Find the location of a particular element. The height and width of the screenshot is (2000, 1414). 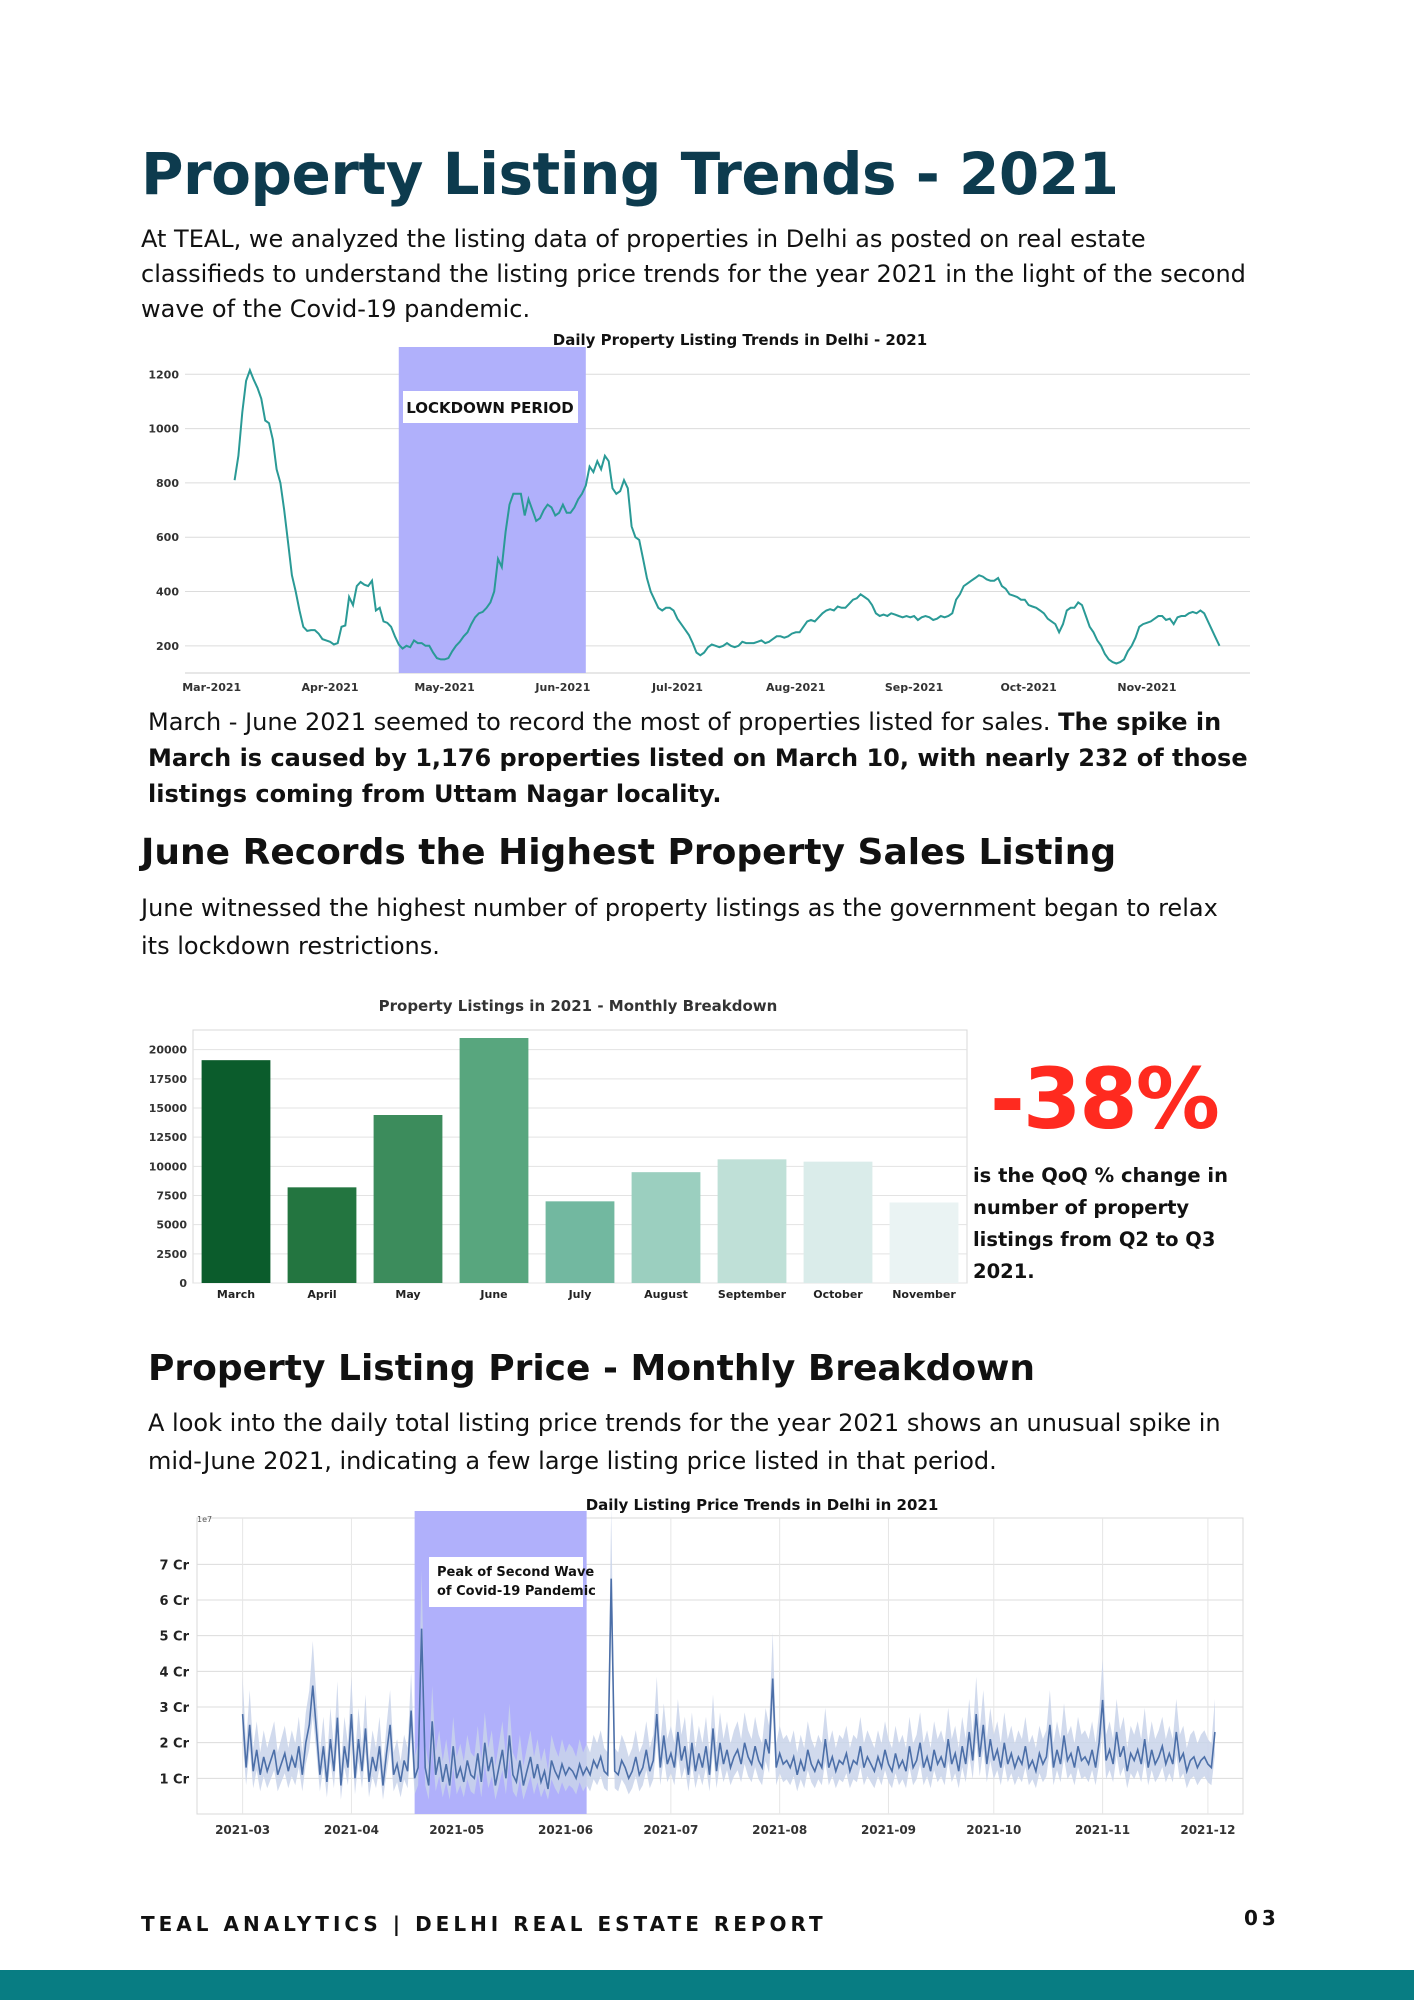

qoq-change-value: -38% is located at coordinates (1105, 1099).